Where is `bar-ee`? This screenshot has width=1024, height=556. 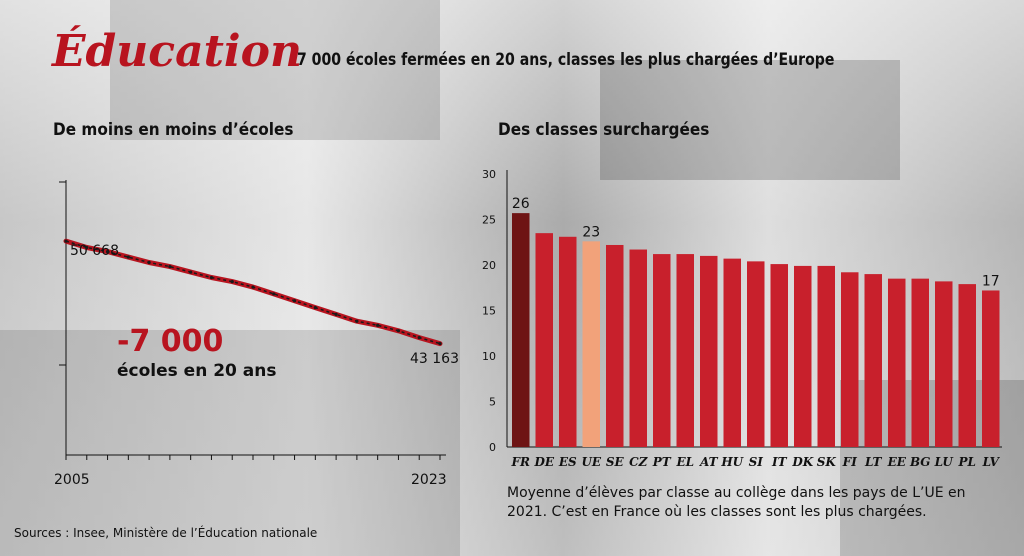
bar-ee is located at coordinates (897, 362).